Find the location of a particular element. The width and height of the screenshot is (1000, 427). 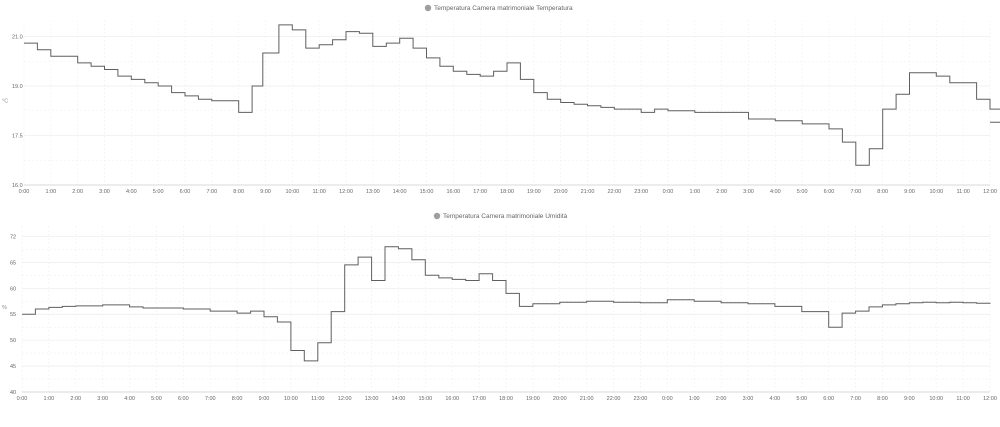

y-tick-label: 45 is located at coordinates (13, 367).